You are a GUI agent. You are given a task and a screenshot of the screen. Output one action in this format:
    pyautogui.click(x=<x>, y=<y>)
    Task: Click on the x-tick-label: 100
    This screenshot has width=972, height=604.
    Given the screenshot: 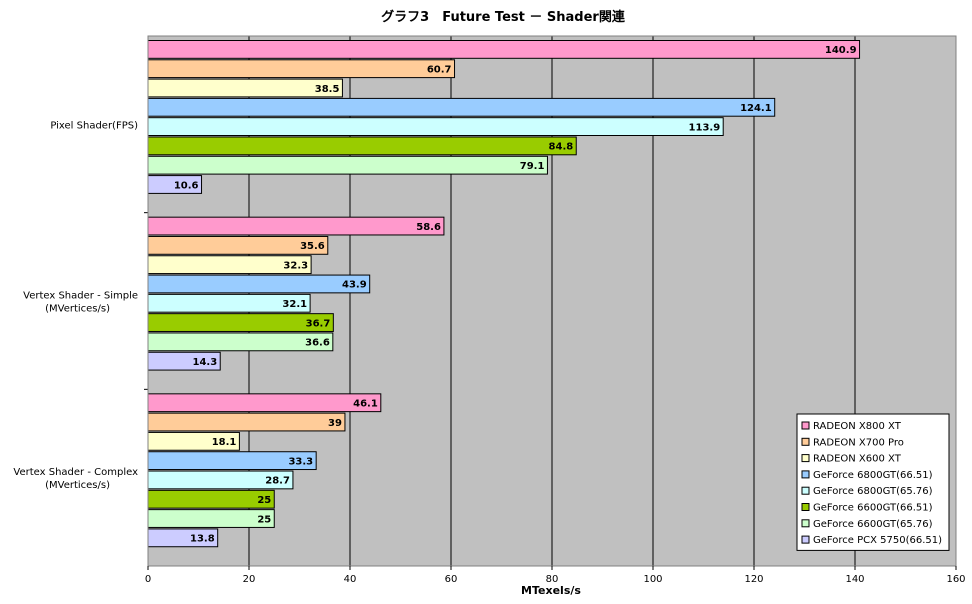 What is the action you would take?
    pyautogui.click(x=652, y=579)
    